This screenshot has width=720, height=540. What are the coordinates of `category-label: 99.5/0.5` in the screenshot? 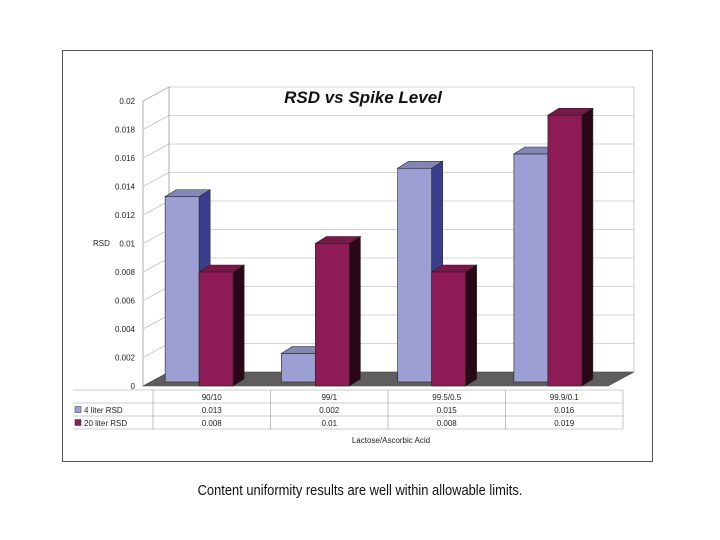 It's located at (446, 397).